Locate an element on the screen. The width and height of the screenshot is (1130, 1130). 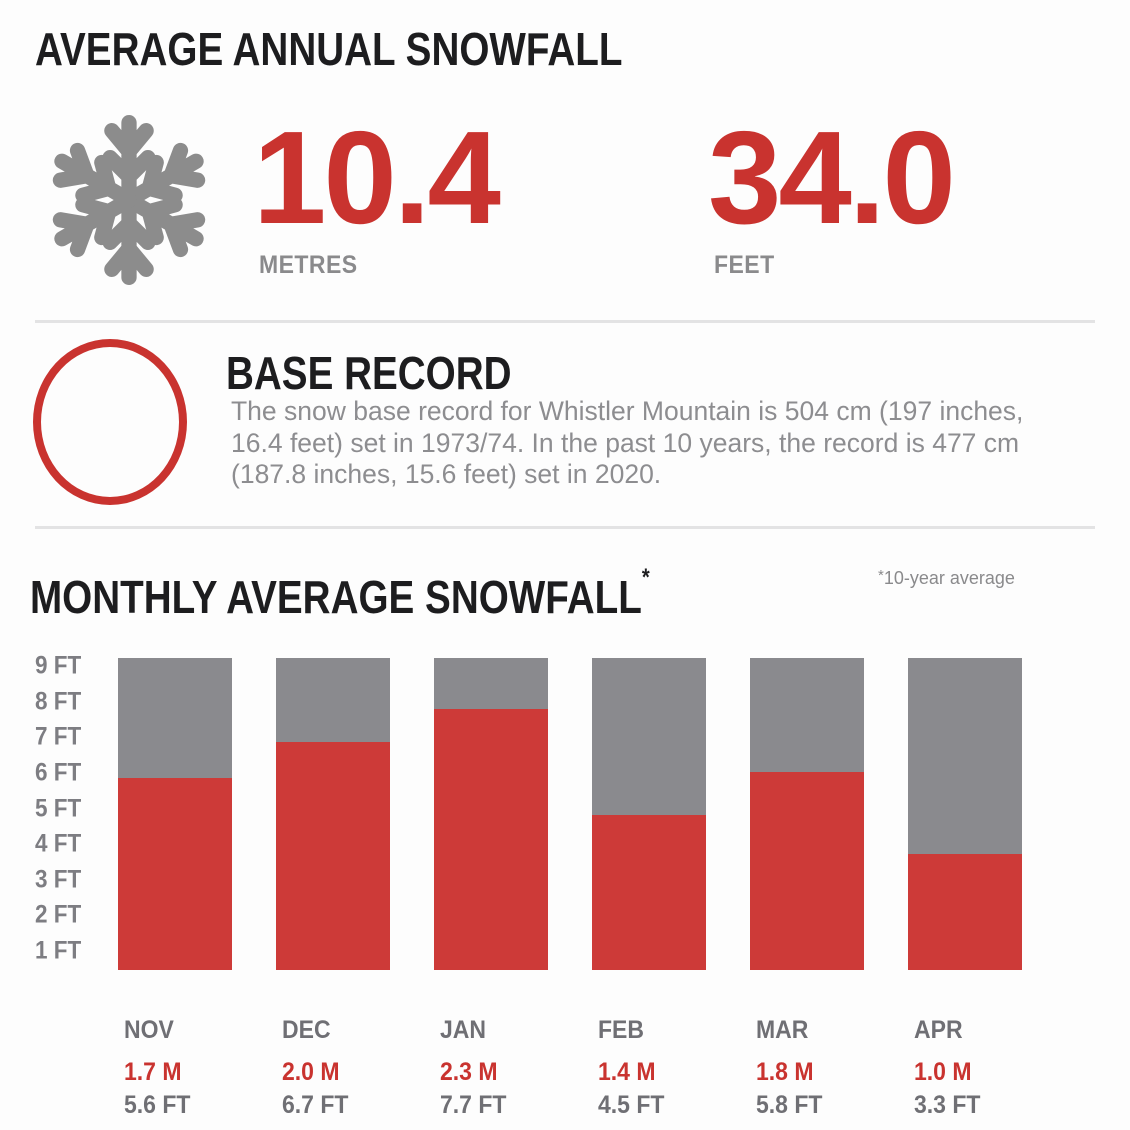
month-label: JAN is located at coordinates (463, 1030).